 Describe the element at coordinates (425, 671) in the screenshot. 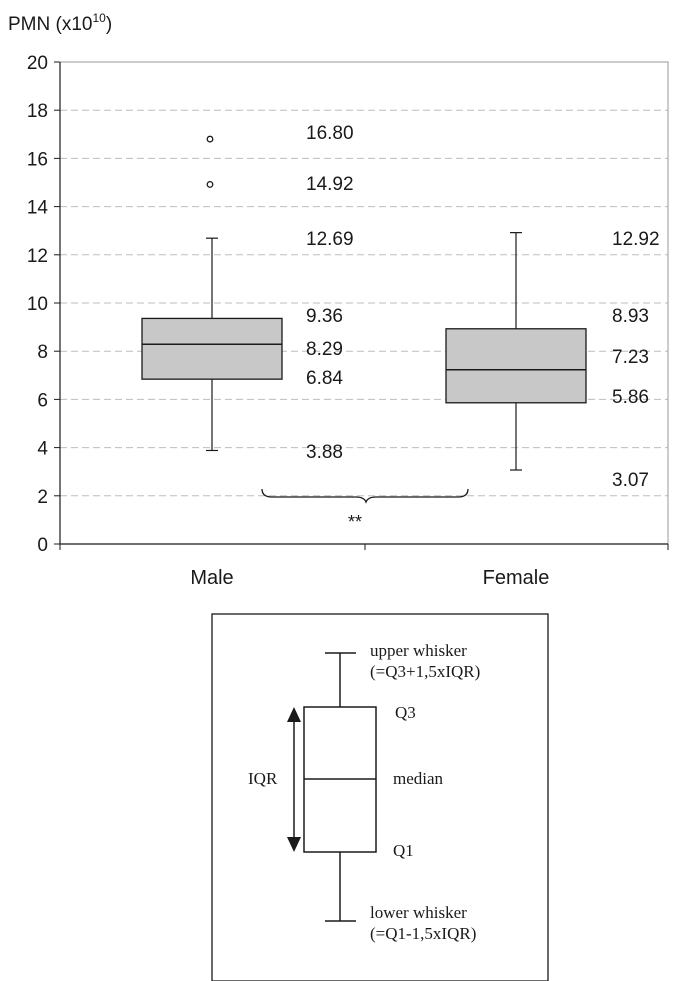

I see `legend-upper-whisker-formula: (=Q3+1,5xIQR)` at that location.